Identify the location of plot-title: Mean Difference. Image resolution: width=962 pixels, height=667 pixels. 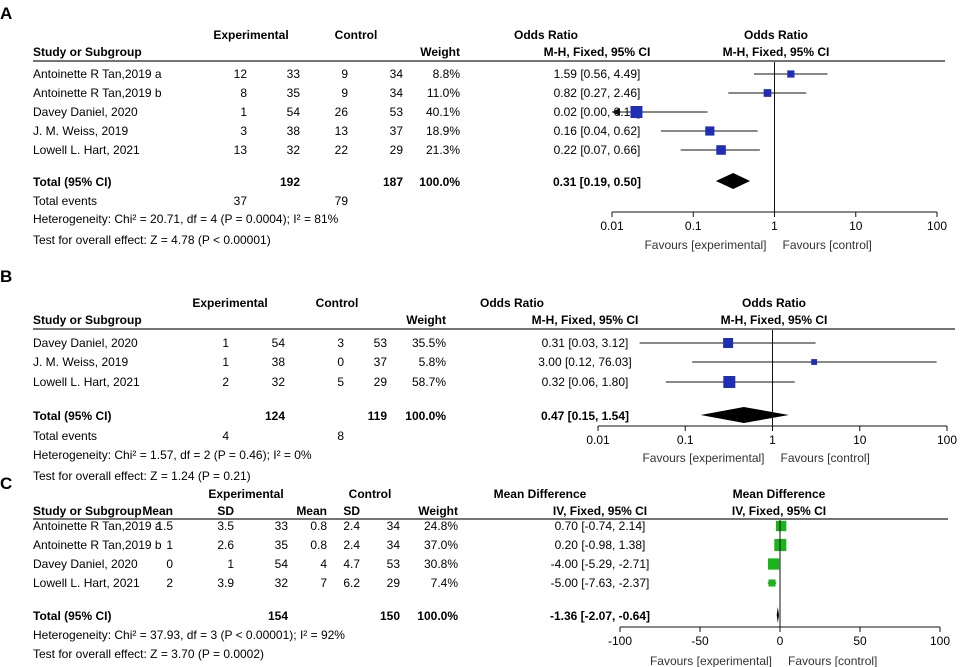
(779, 494).